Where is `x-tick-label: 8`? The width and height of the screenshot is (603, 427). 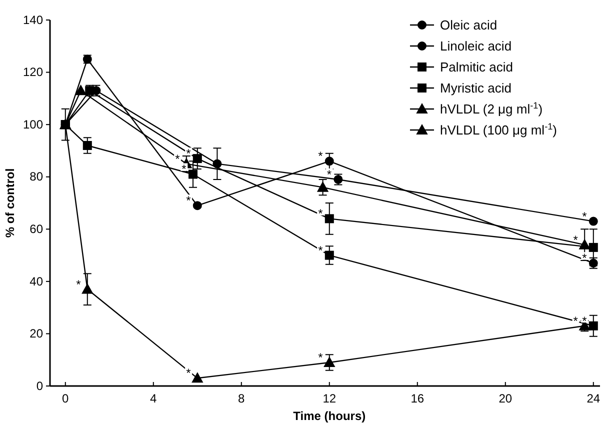 x-tick-label: 8 is located at coordinates (242, 399).